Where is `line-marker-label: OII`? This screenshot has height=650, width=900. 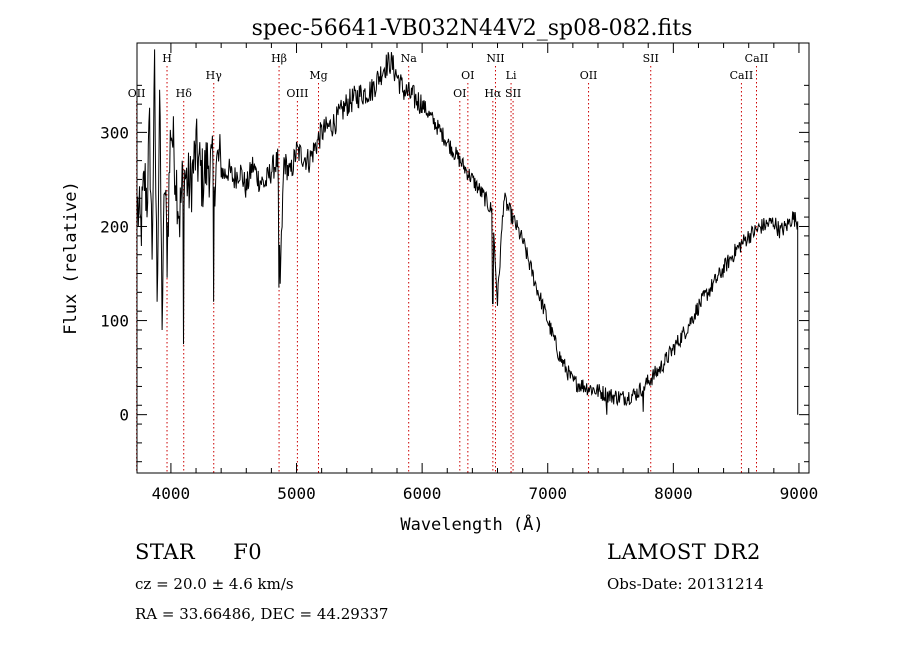 line-marker-label: OII is located at coordinates (589, 75).